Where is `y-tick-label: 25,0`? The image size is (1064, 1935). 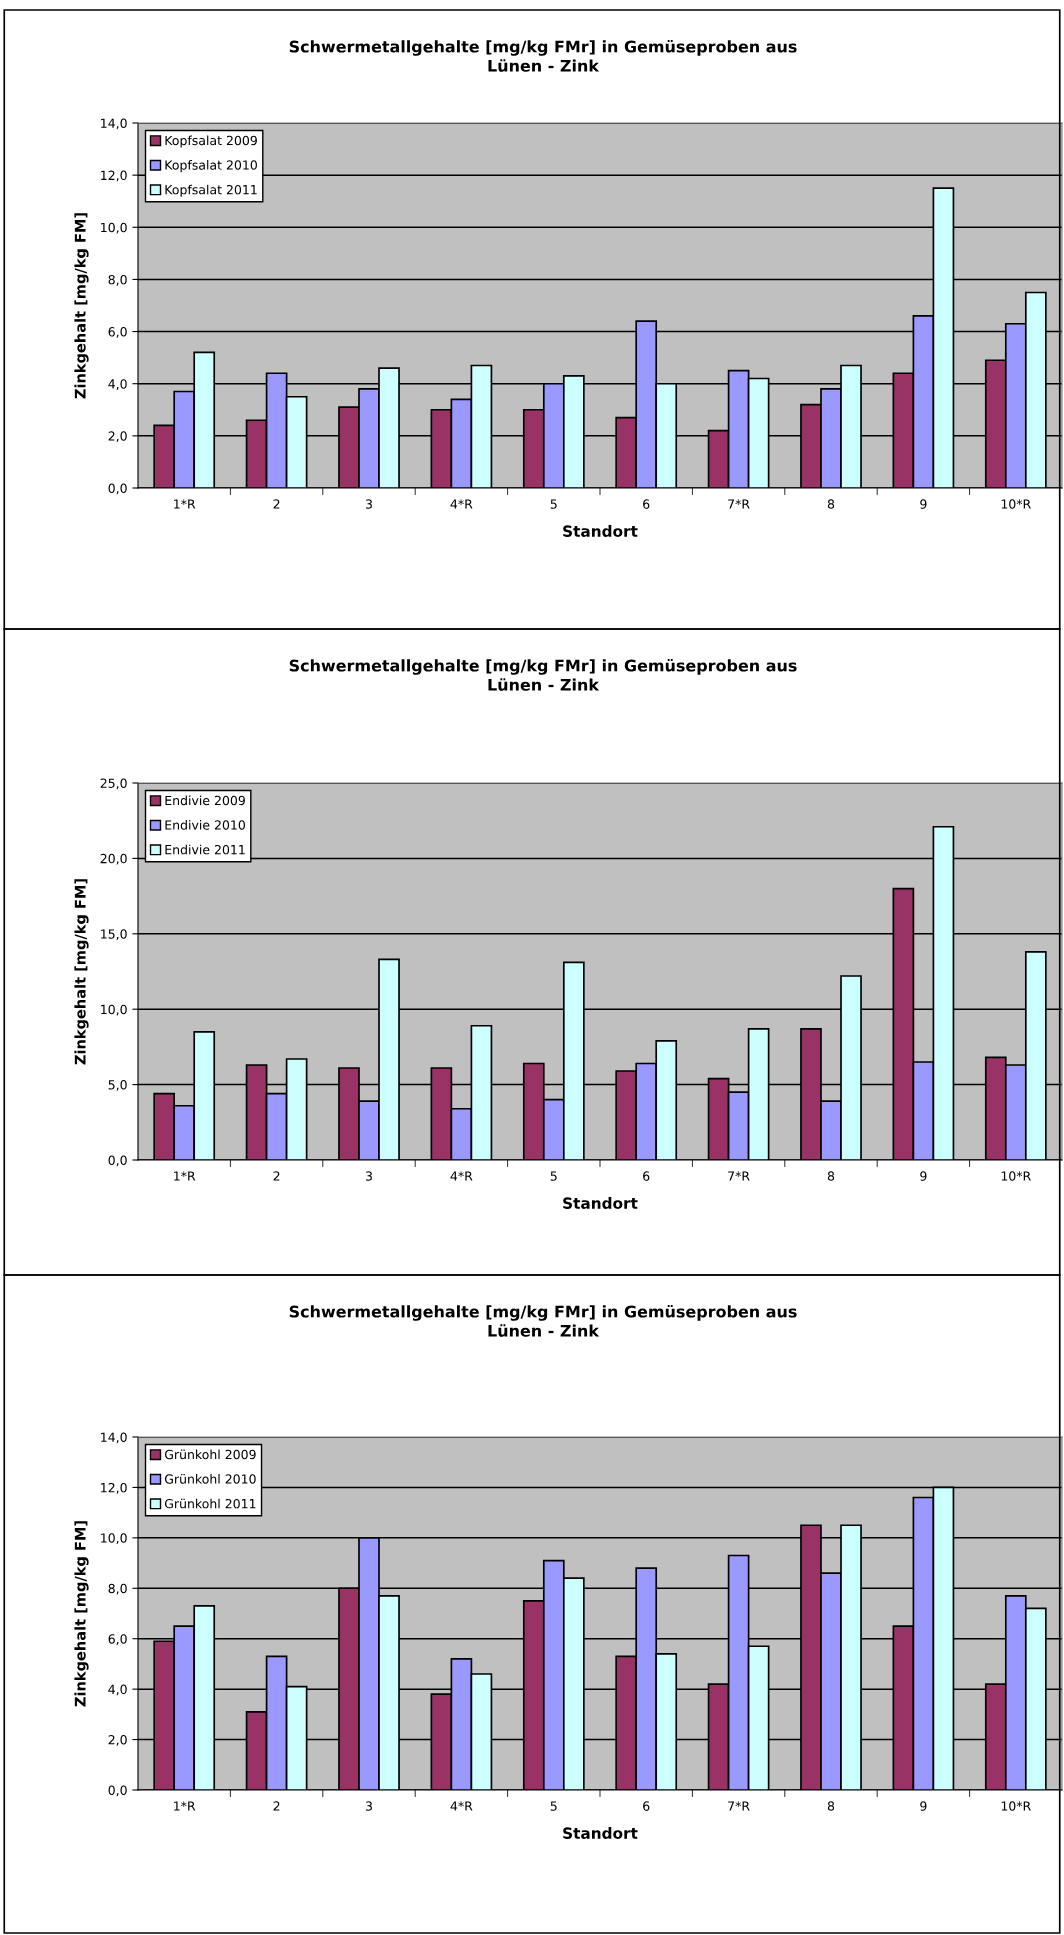 y-tick-label: 25,0 is located at coordinates (113, 784).